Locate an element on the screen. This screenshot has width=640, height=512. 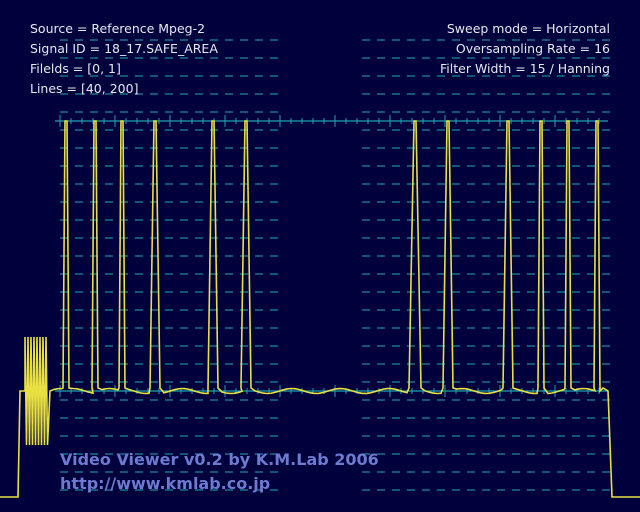
info-right: Oversampling Rate = 16 is located at coordinates (533, 48).